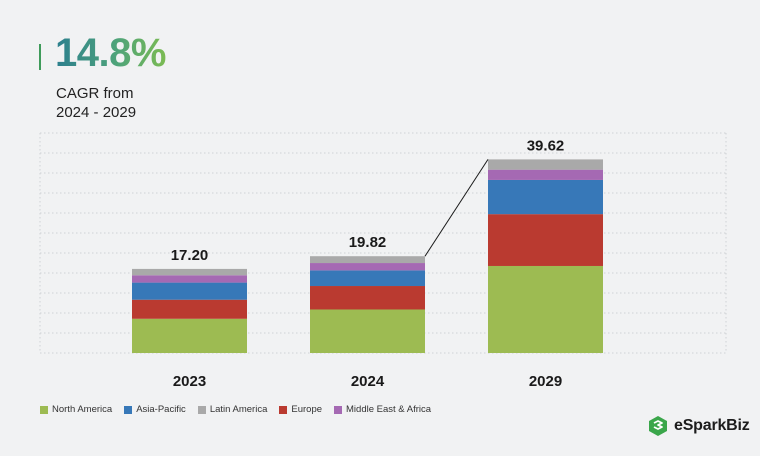 This screenshot has width=760, height=456. What do you see at coordinates (389, 409) in the screenshot?
I see `legend-label: Middle East & Africa` at bounding box center [389, 409].